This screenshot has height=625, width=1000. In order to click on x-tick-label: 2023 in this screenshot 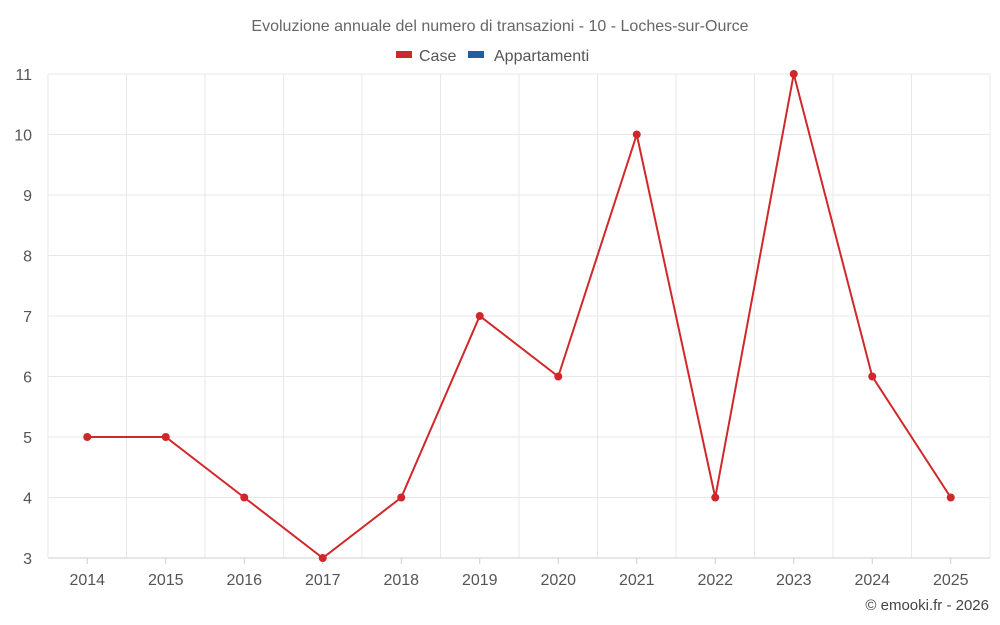, I will do `click(794, 580)`.